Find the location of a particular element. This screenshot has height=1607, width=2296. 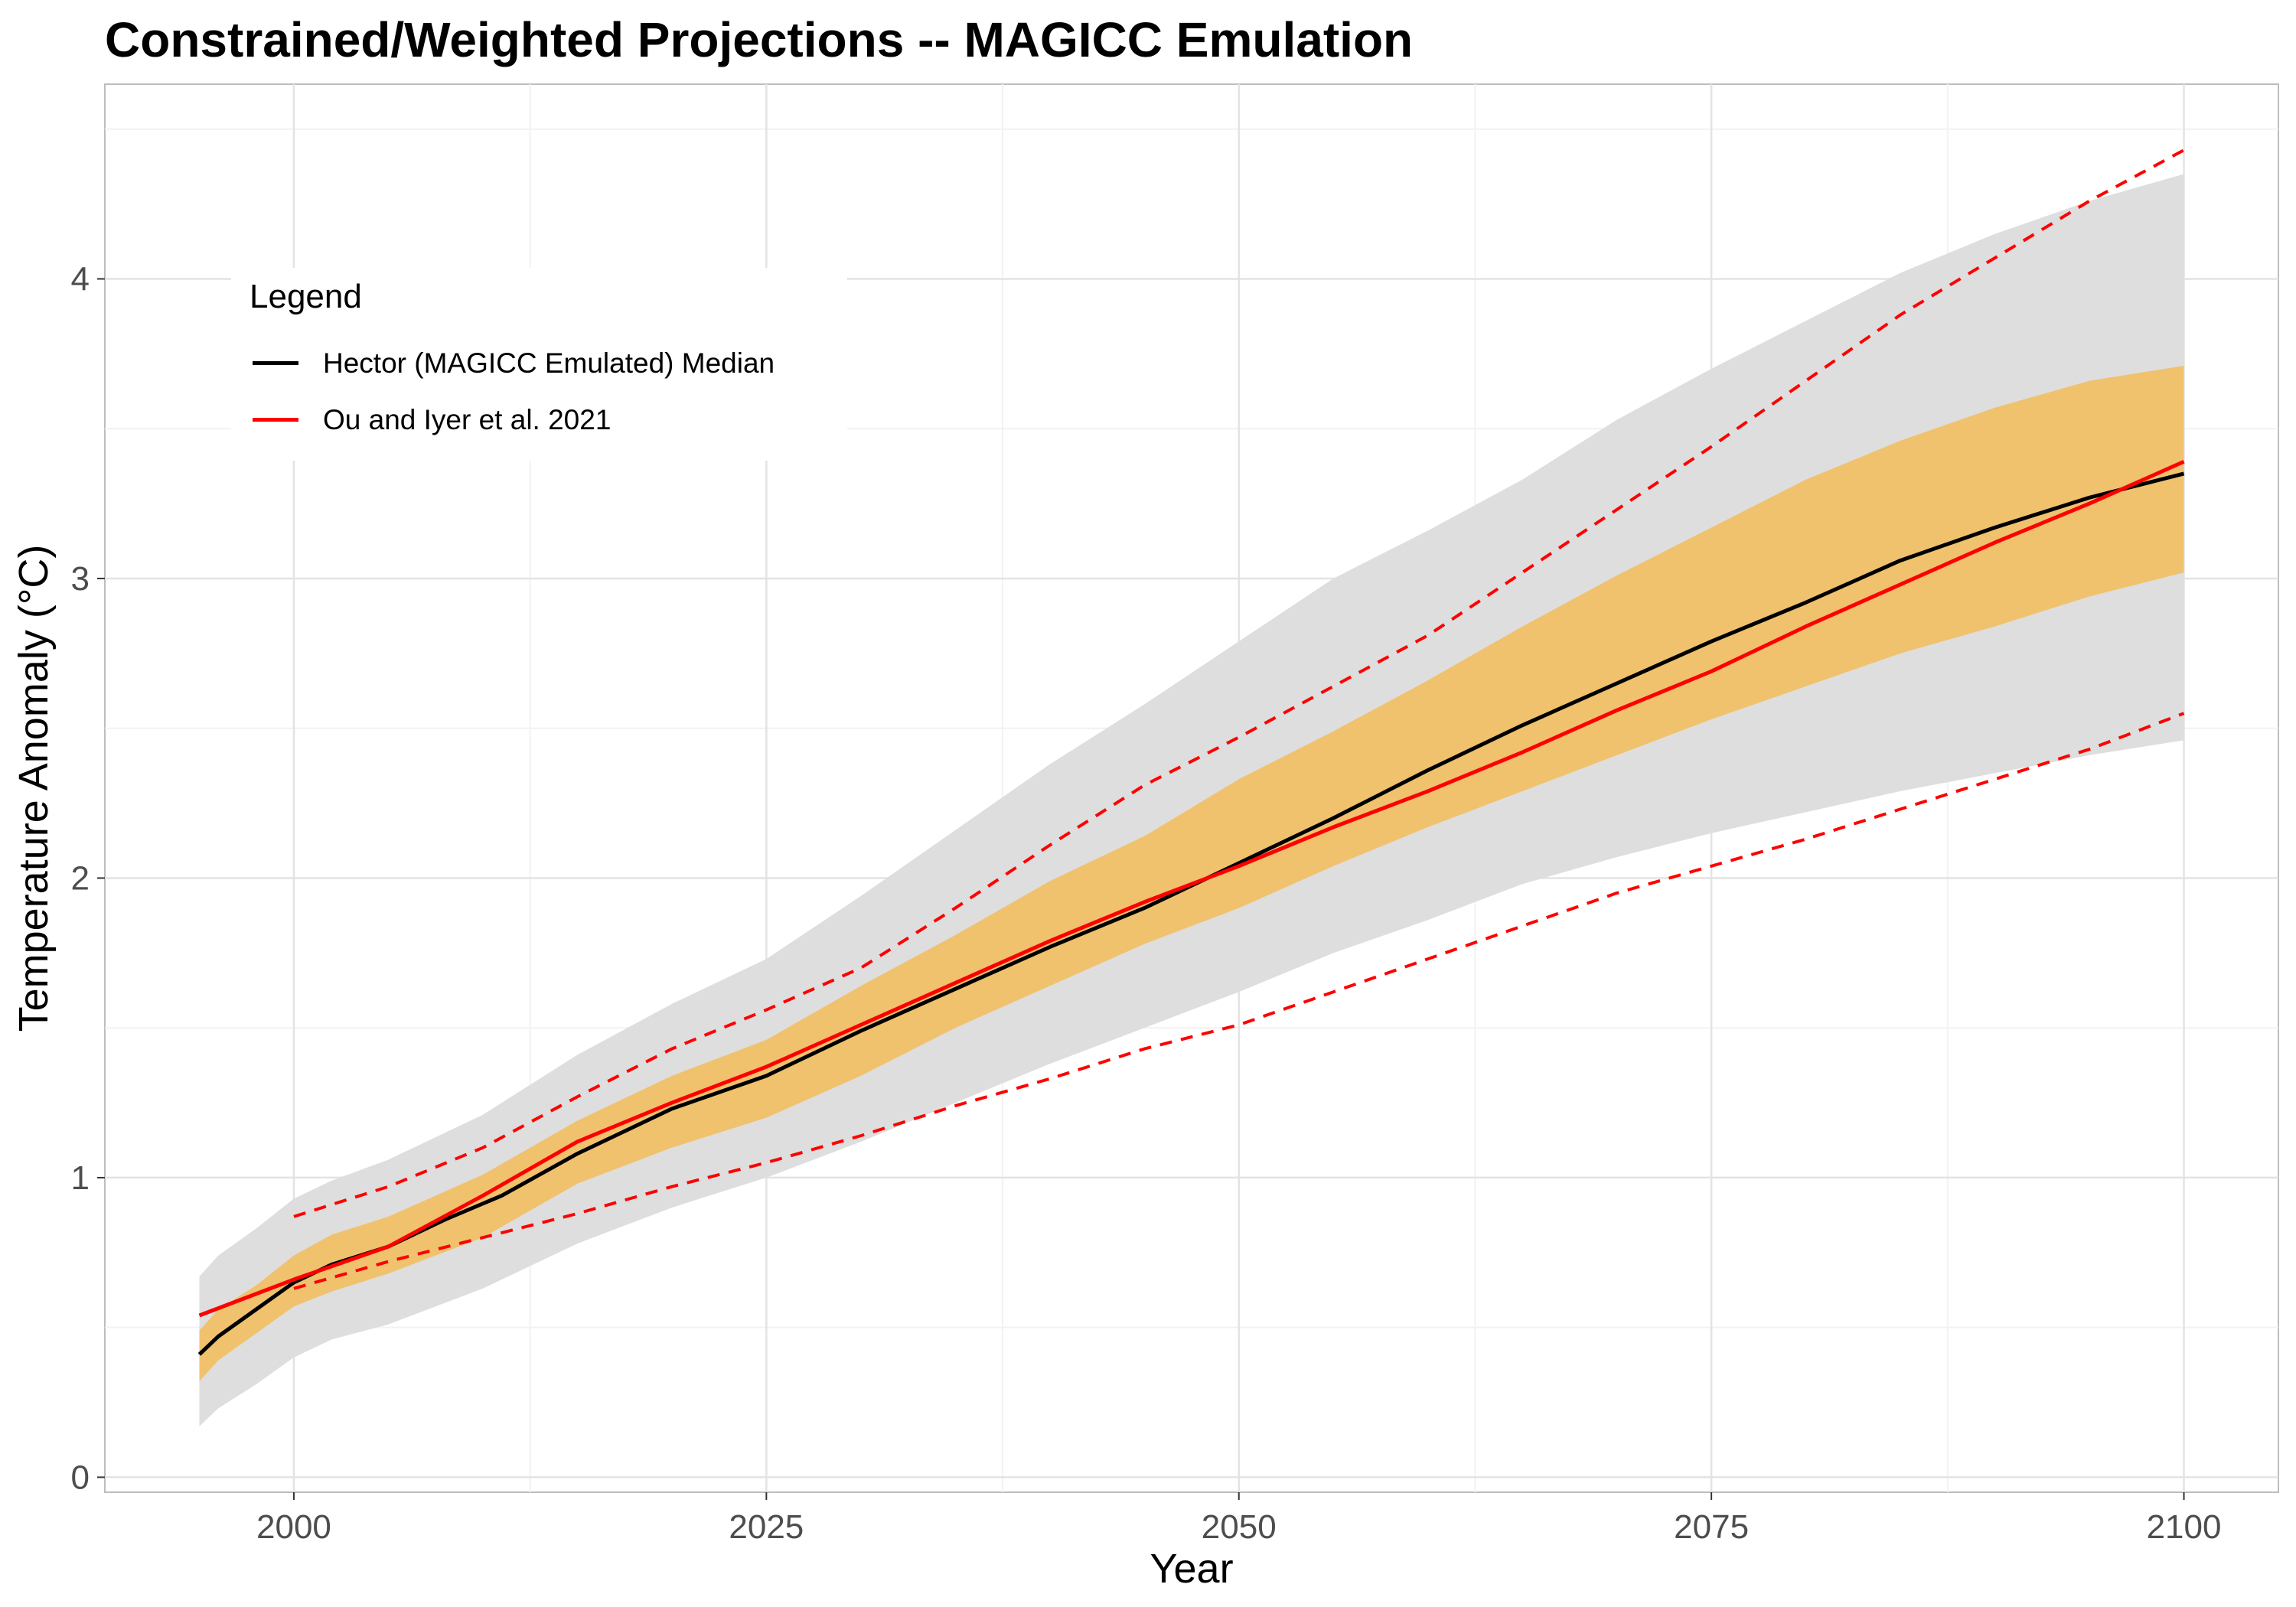

legend is located at coordinates (539, 365).